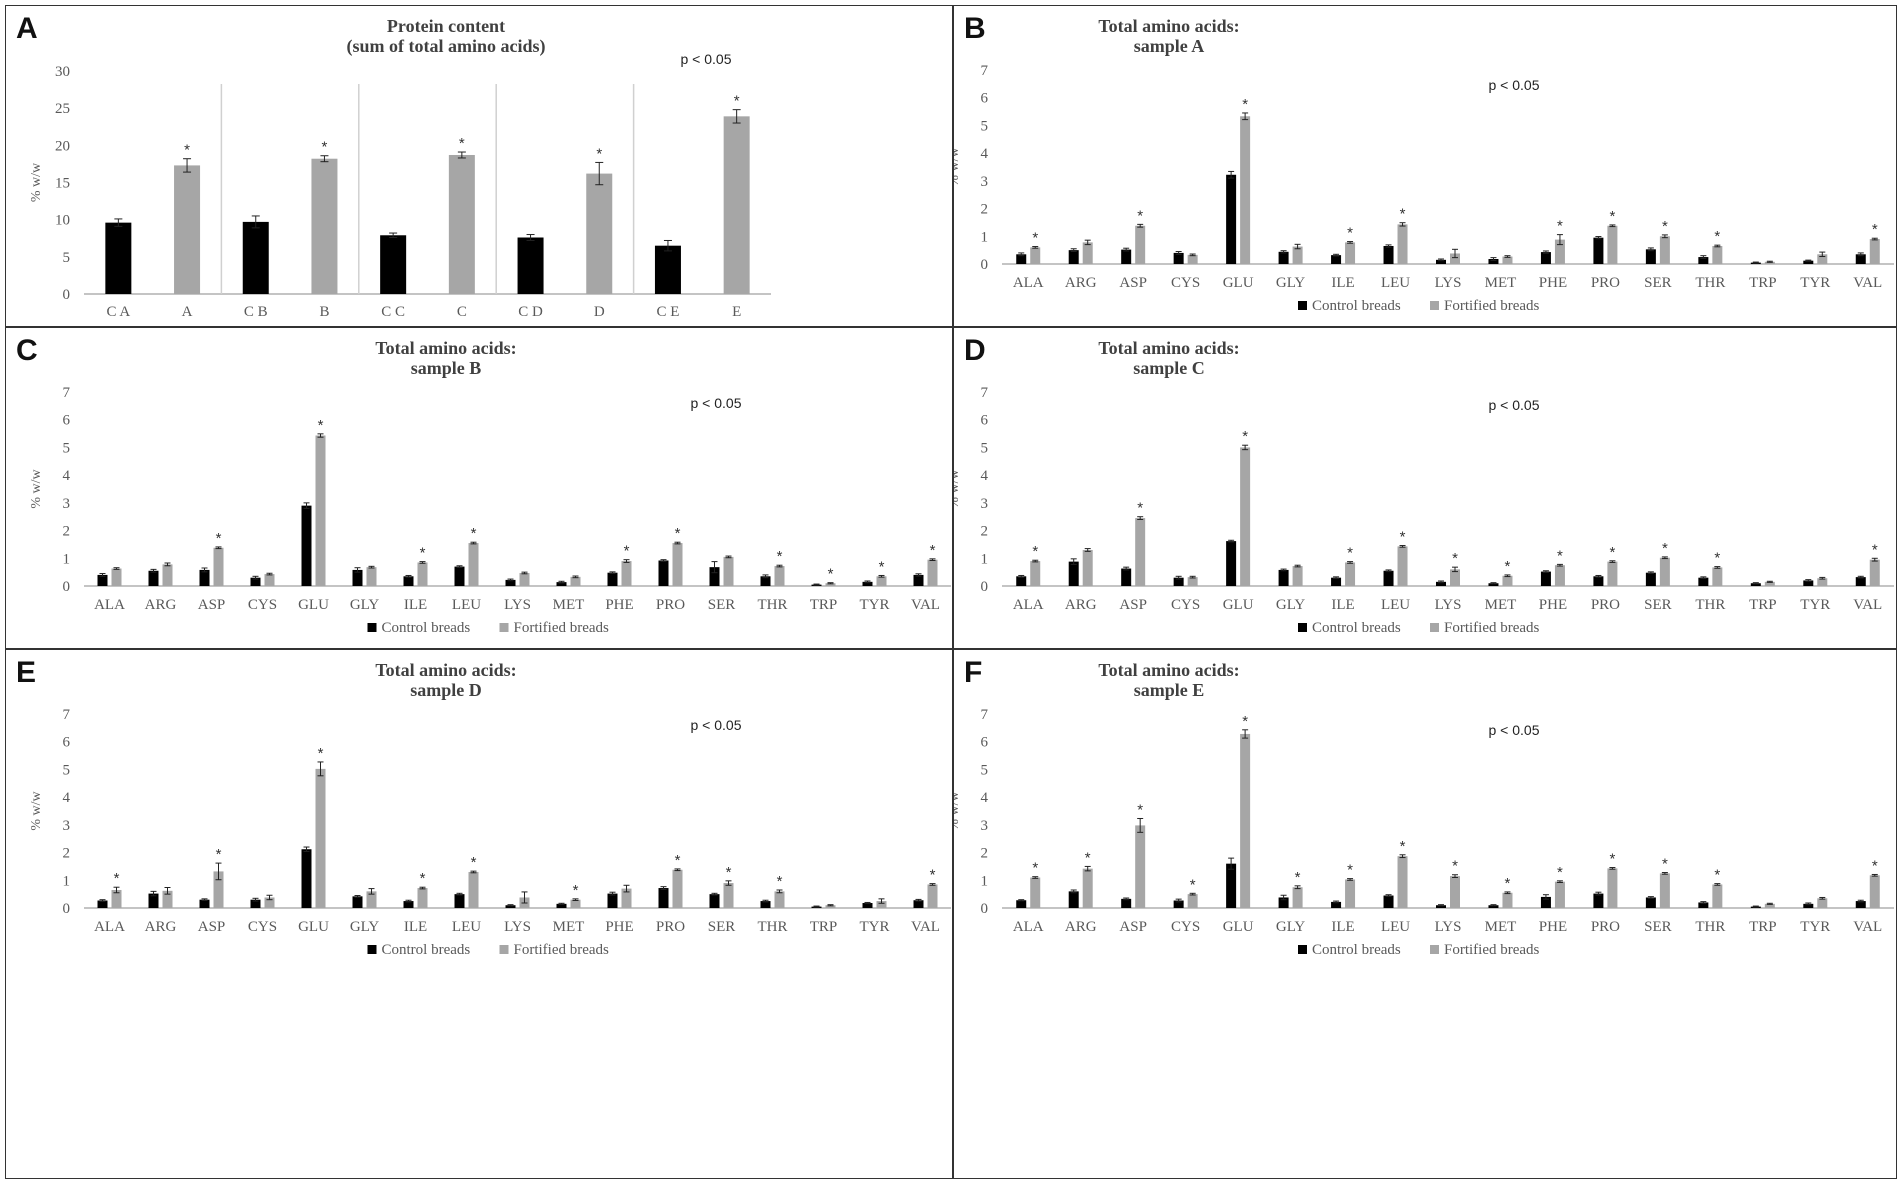  What do you see at coordinates (925, 927) in the screenshot?
I see `x-tick-label: VAL` at bounding box center [925, 927].